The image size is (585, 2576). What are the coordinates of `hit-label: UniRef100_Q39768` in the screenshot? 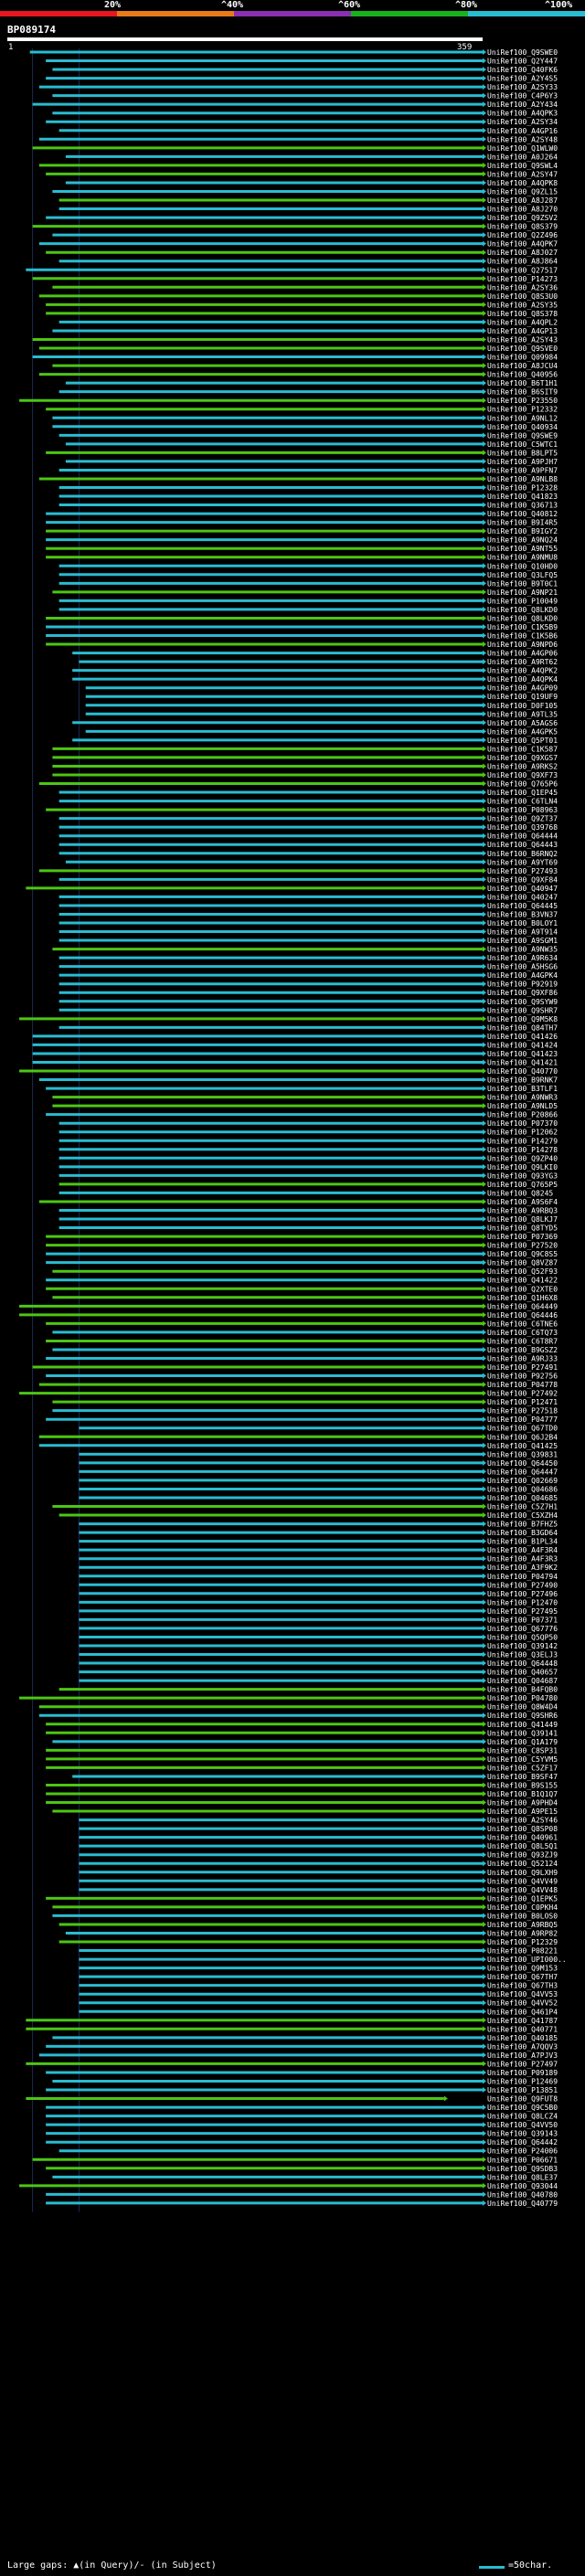 It's located at (522, 827).